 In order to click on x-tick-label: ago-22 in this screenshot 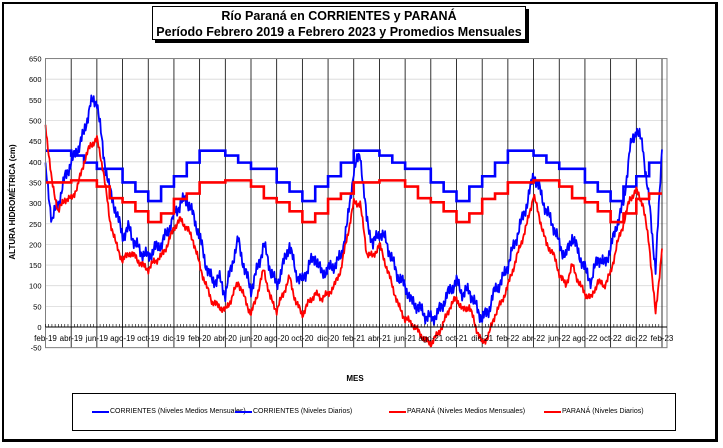, I will do `click(584, 338)`.